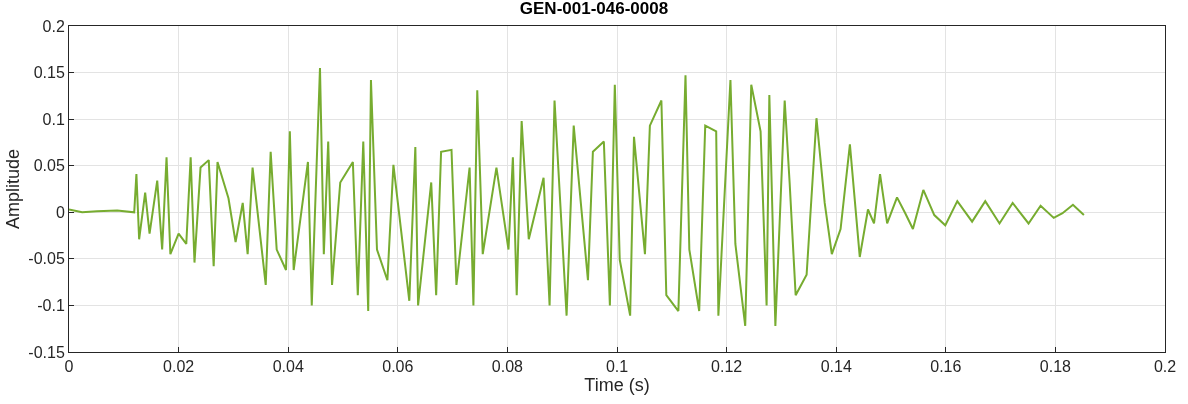 This screenshot has width=1188, height=404. I want to click on x-tick-label: 0.1, so click(617, 367).